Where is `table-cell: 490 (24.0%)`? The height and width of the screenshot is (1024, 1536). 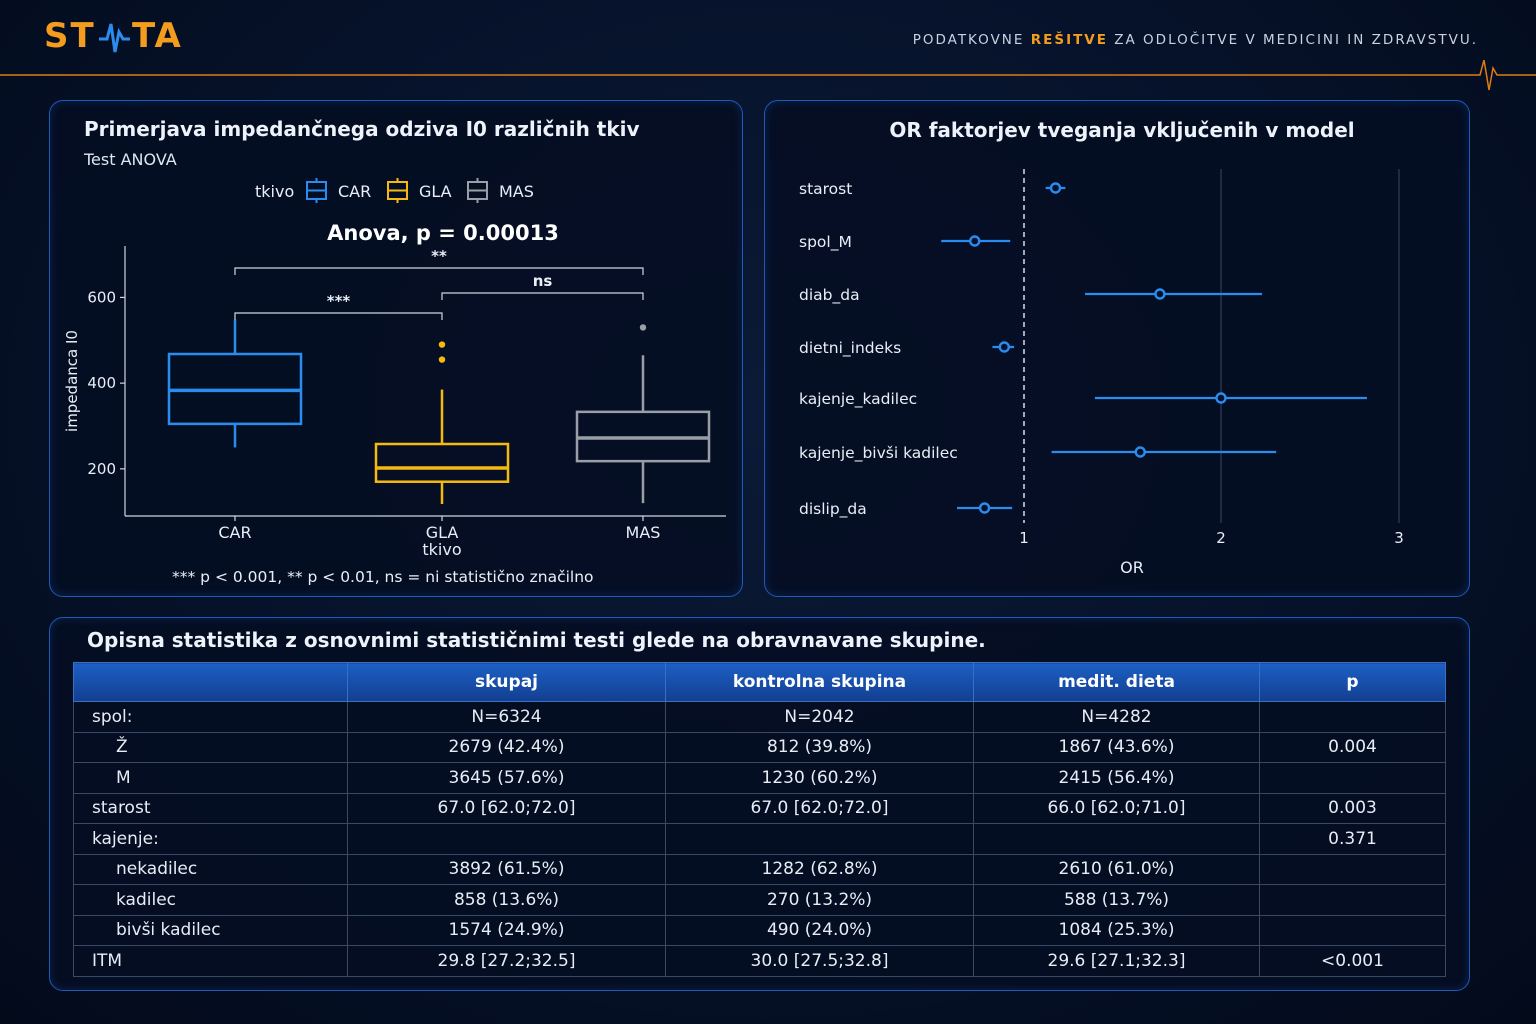
table-cell: 490 (24.0%) is located at coordinates (819, 930).